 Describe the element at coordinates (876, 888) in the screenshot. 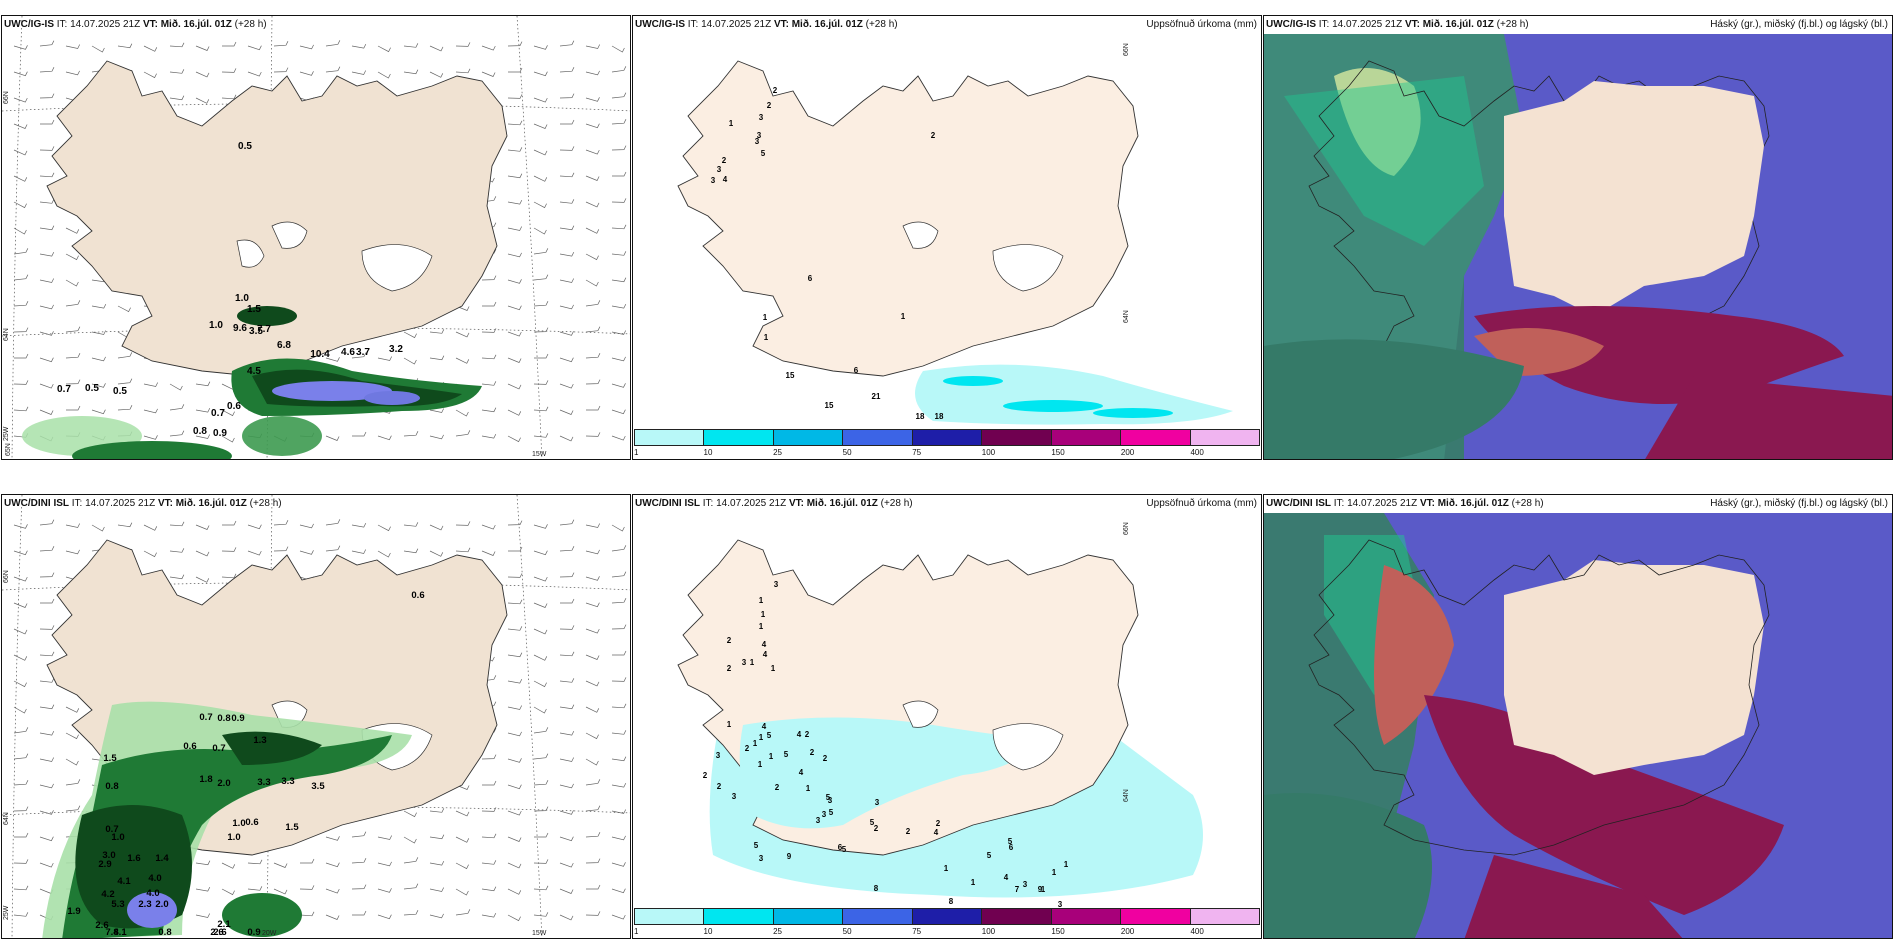

I see `precip-value-label: 8` at that location.